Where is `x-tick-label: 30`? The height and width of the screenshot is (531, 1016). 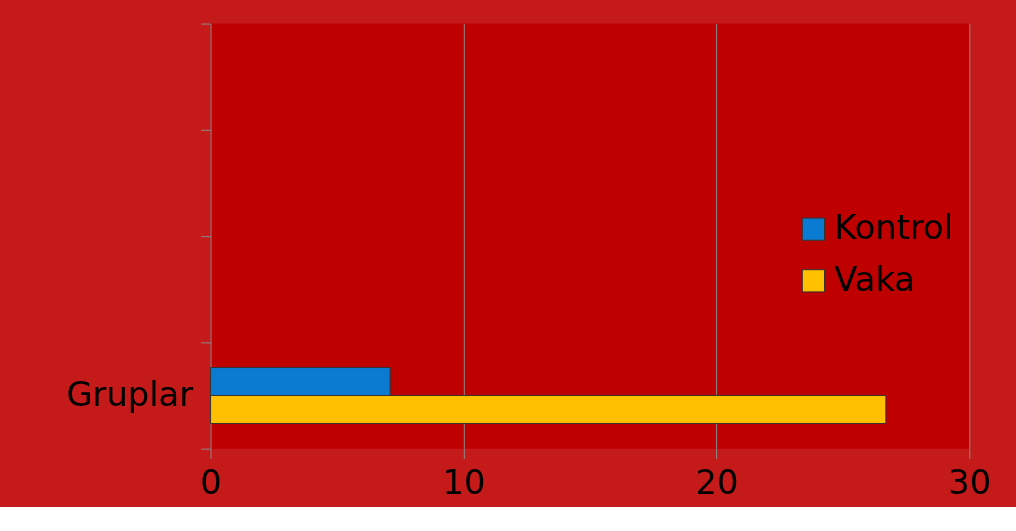 x-tick-label: 30 is located at coordinates (970, 482).